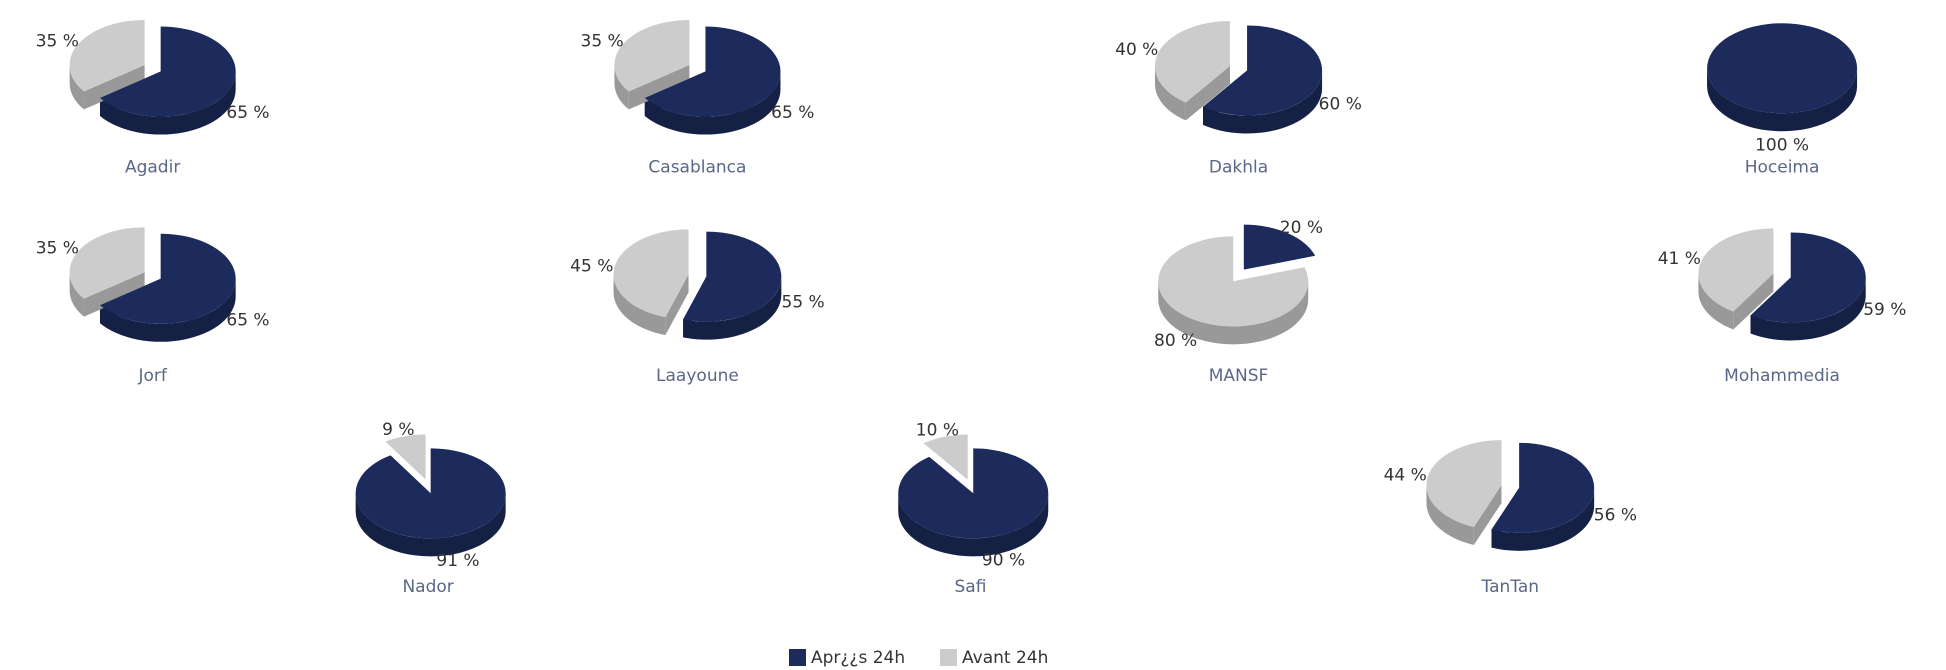 The width and height of the screenshot is (1946, 670). Describe the element at coordinates (1782, 145) in the screenshot. I see `data-label: 100 %` at that location.